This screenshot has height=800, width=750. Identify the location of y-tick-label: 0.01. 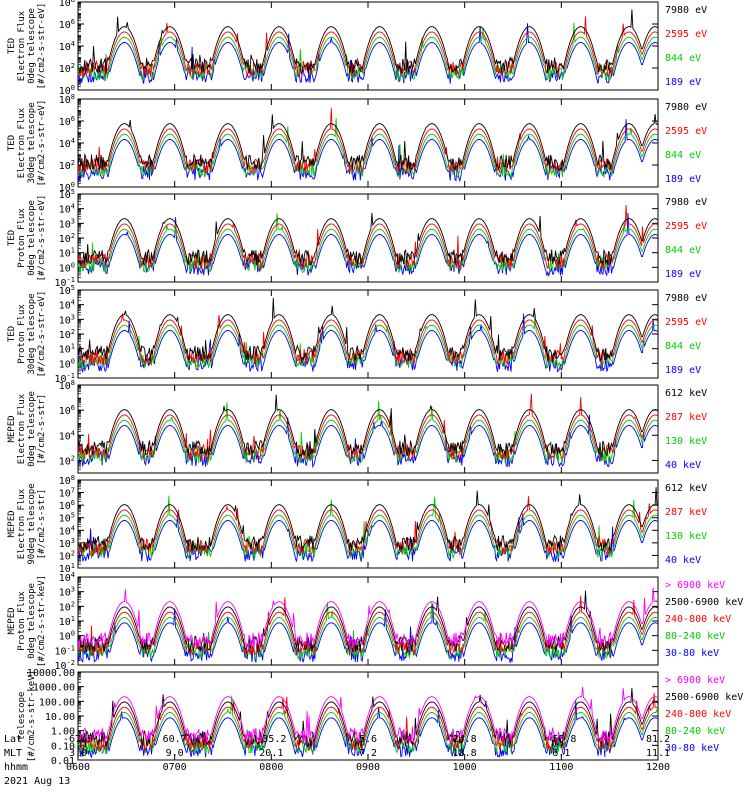
(63, 761).